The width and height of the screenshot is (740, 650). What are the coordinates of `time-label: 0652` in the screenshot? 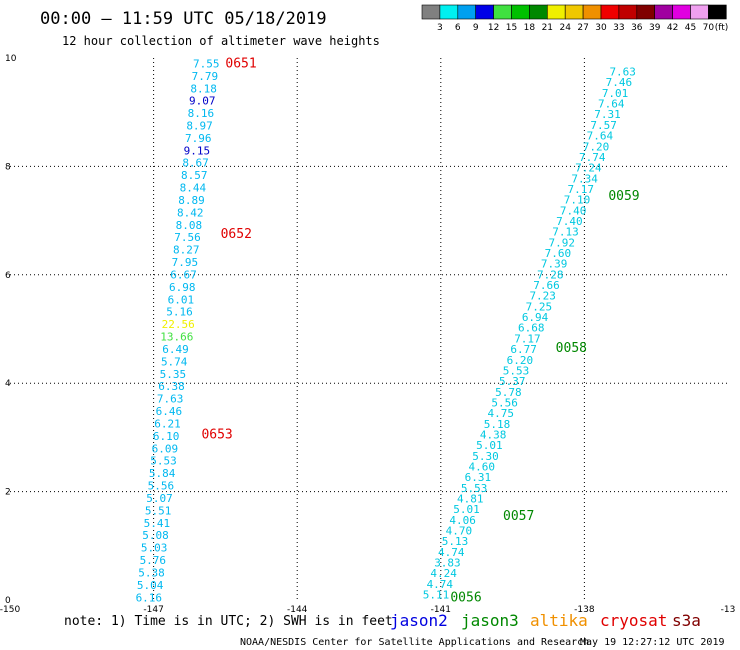 It's located at (236, 234).